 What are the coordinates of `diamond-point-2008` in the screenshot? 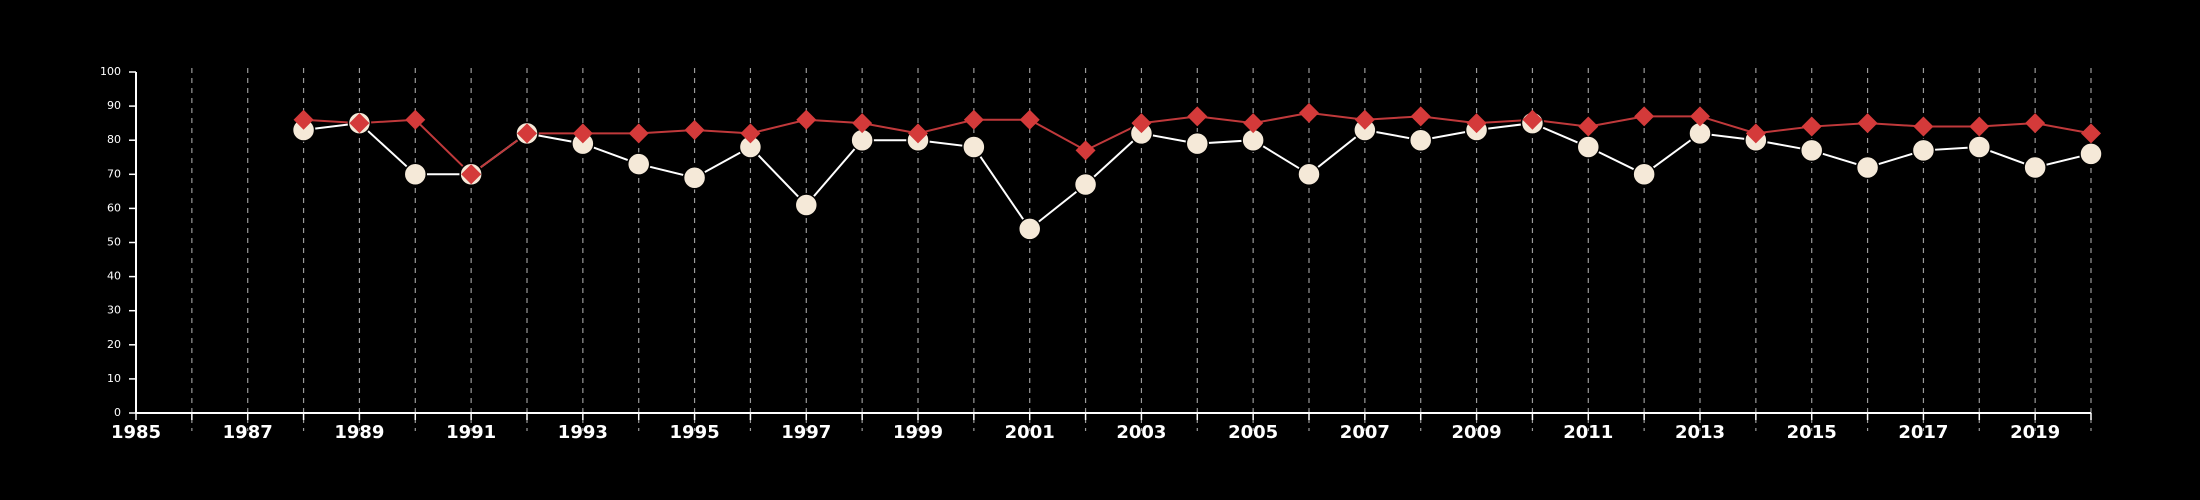 It's located at (1420, 116).